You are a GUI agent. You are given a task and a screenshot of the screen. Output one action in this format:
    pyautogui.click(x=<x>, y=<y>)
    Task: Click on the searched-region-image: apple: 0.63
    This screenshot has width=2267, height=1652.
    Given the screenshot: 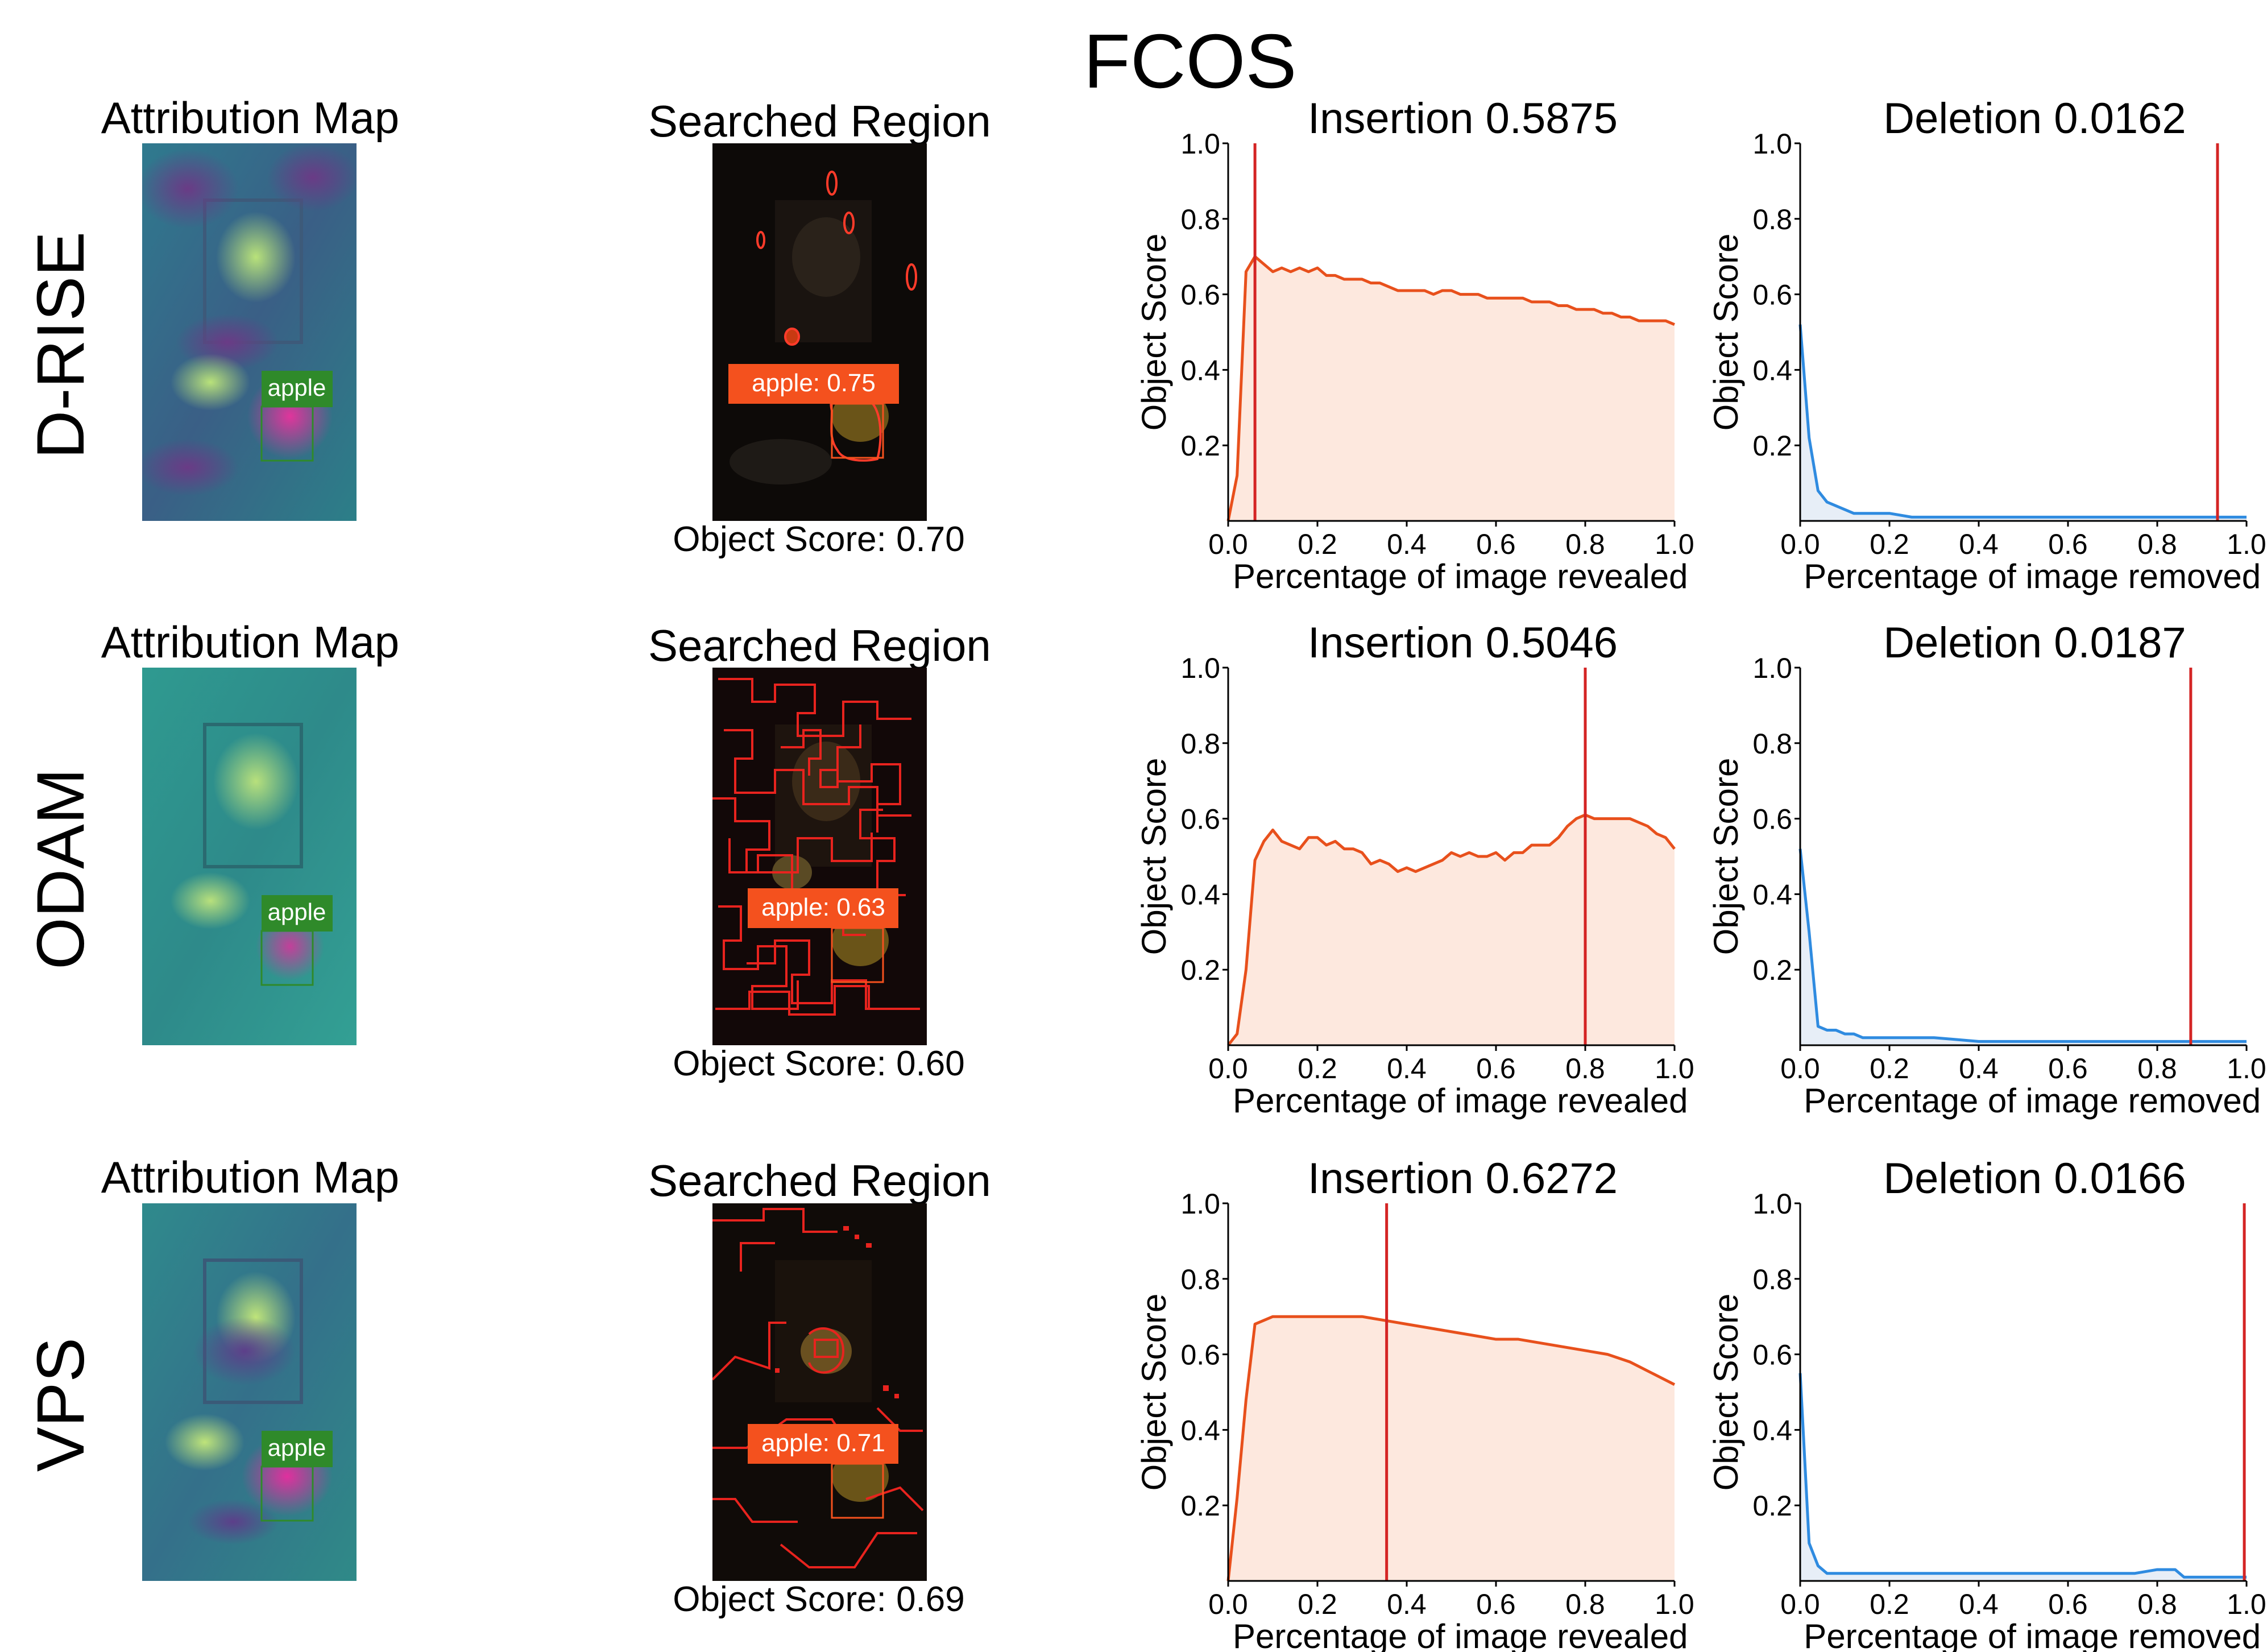 What is the action you would take?
    pyautogui.click(x=819, y=856)
    